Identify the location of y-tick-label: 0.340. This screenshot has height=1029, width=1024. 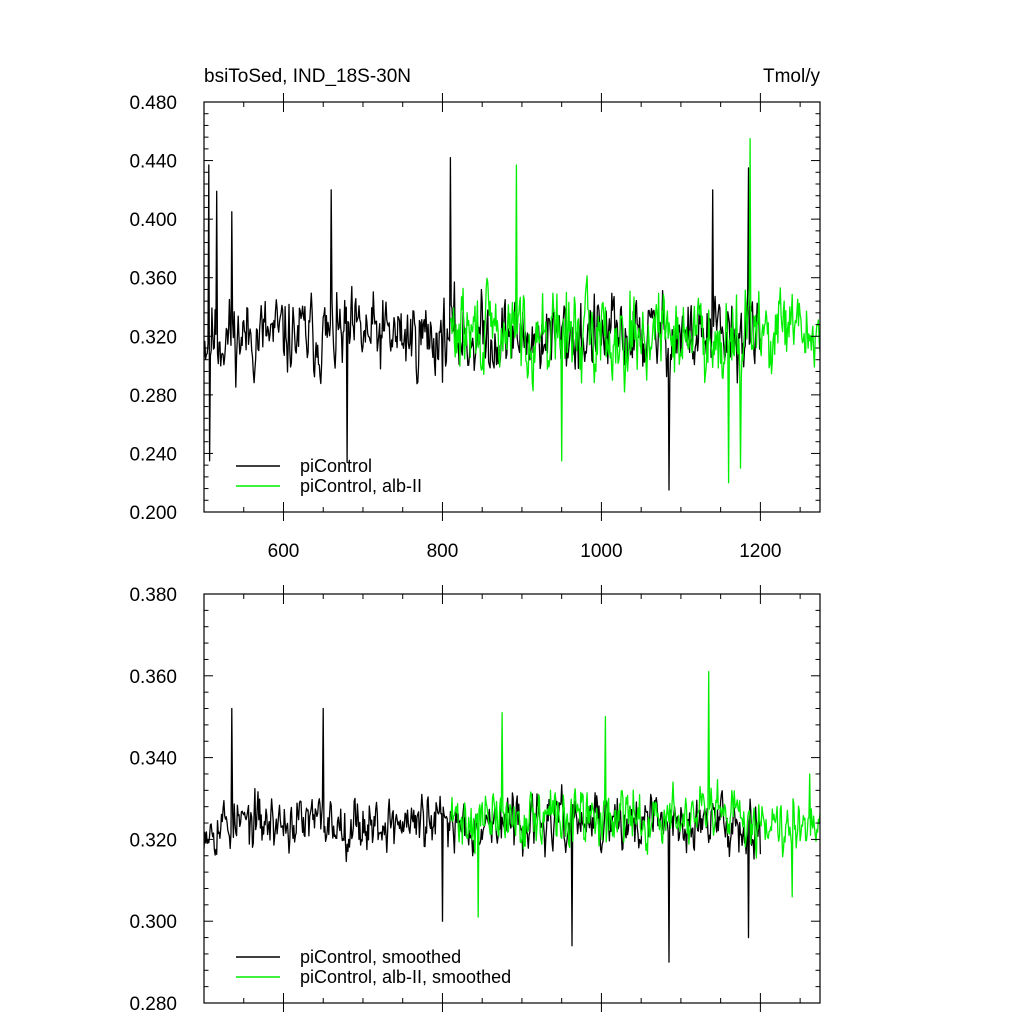
(153, 759).